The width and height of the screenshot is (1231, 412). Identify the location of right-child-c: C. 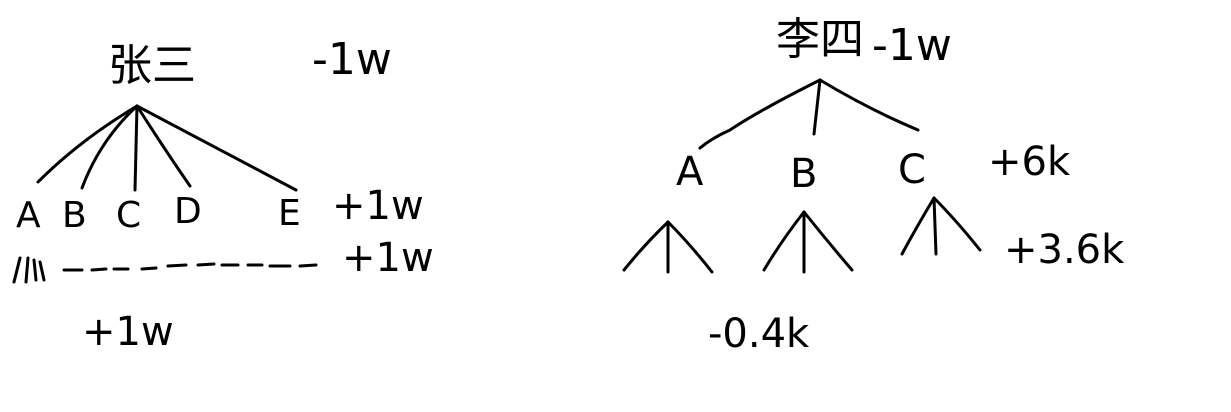
(912, 170).